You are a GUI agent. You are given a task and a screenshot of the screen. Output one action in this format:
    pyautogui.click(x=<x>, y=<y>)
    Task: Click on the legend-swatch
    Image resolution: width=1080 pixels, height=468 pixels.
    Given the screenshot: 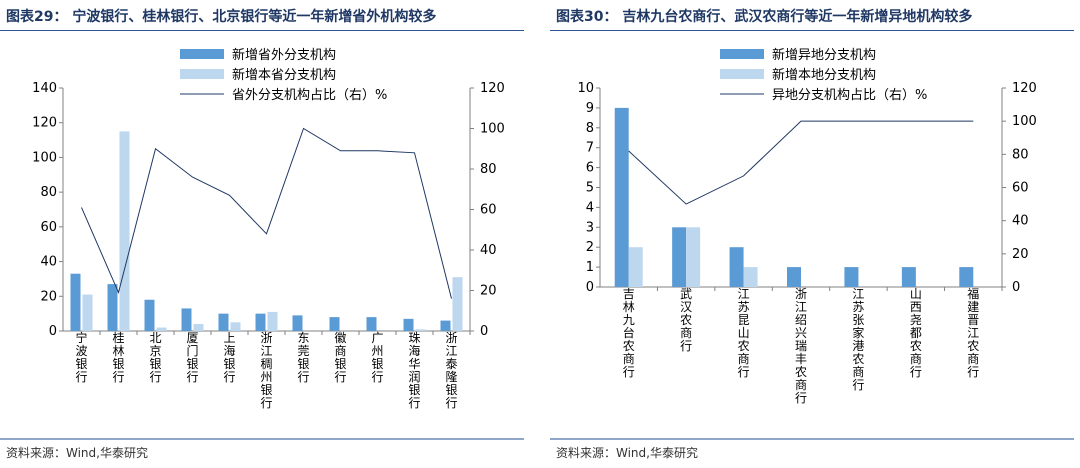 What is the action you would take?
    pyautogui.click(x=202, y=74)
    